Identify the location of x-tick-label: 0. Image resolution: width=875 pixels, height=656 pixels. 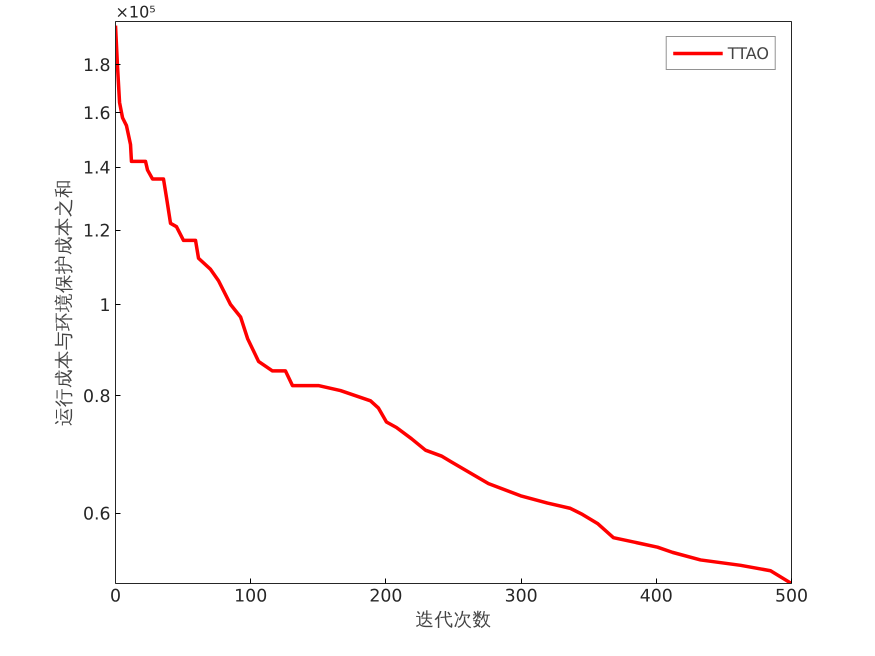
(116, 596).